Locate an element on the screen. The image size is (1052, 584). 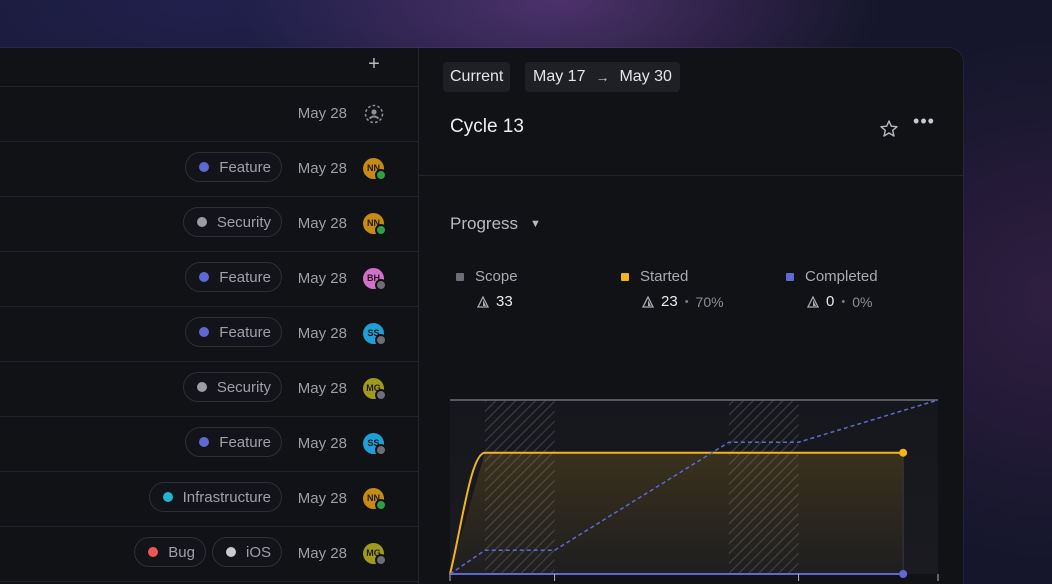
add-issue-button: + is located at coordinates (374, 64).